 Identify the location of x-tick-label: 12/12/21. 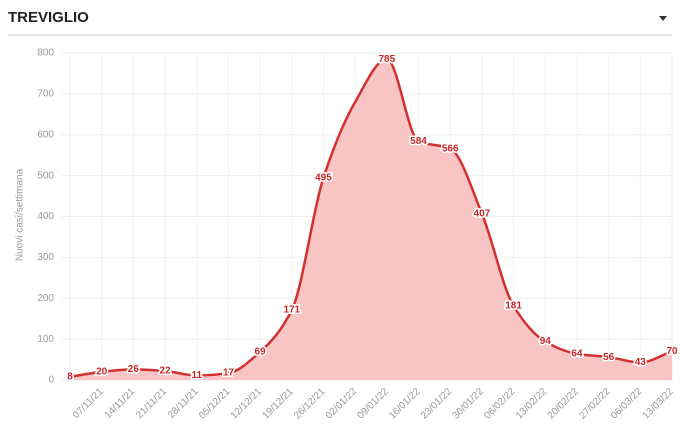
(247, 404).